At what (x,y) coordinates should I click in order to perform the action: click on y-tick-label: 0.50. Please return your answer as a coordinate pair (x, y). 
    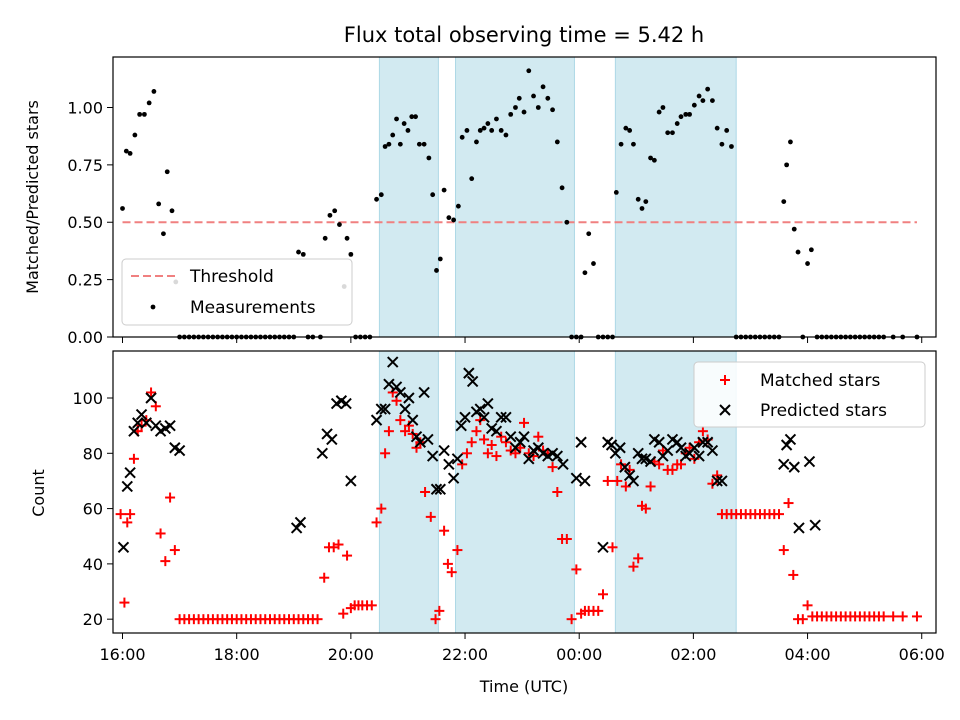
    Looking at the image, I should click on (85, 222).